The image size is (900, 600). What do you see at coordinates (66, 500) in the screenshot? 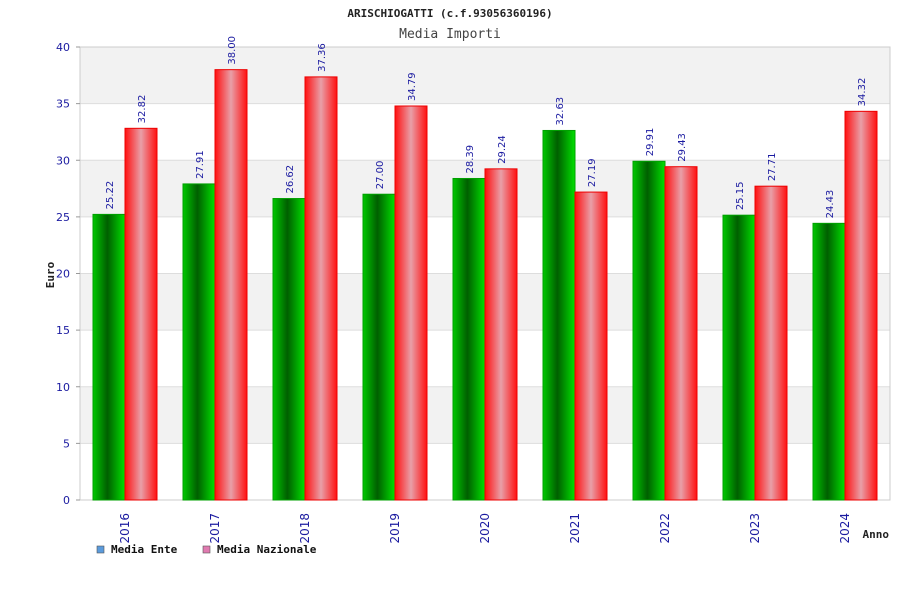
I see `y-tick-label: 0` at bounding box center [66, 500].